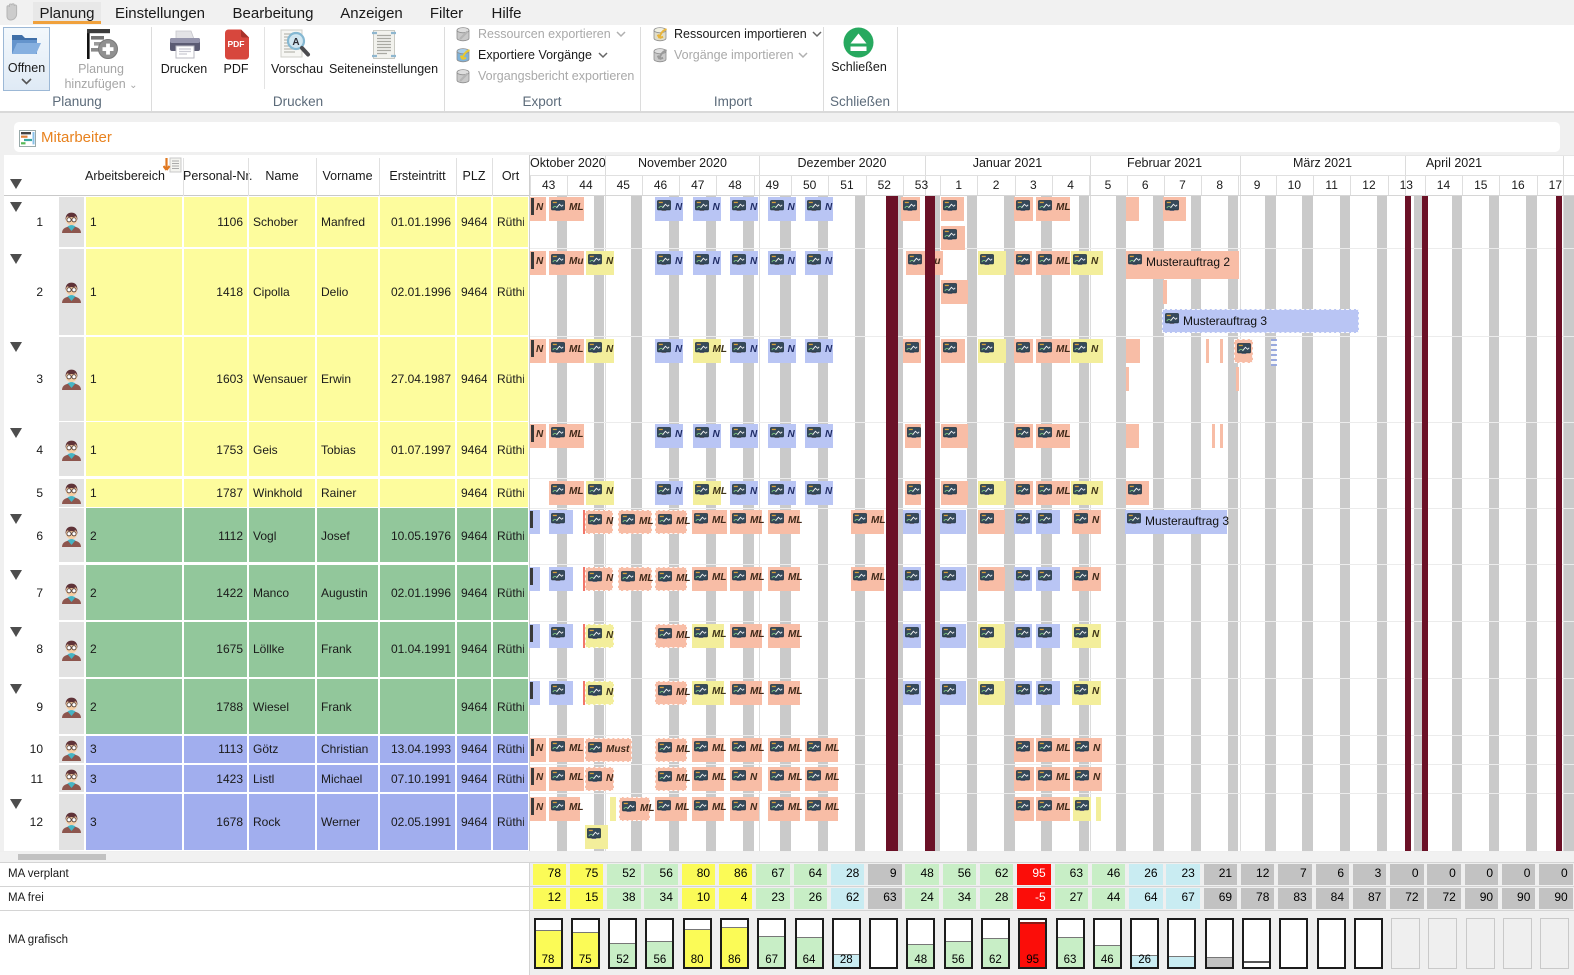 The image size is (1574, 975). What do you see at coordinates (295, 42) in the screenshot?
I see `svg-text: A` at bounding box center [295, 42].